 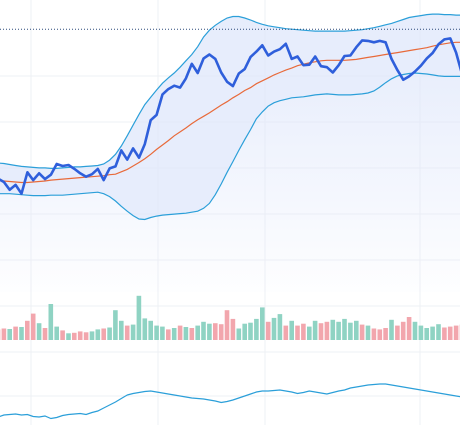 I want to click on volume-panel, so click(x=230, y=317).